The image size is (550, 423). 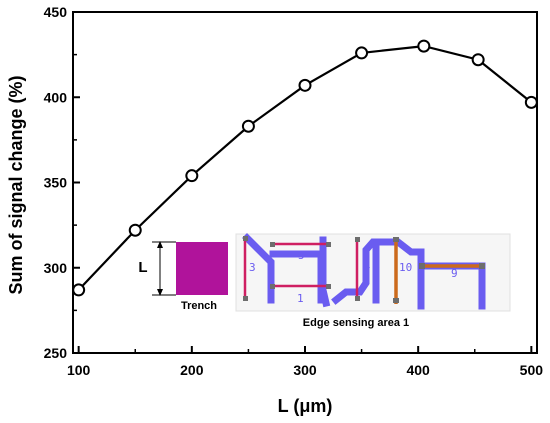 What do you see at coordinates (367, 271) in the screenshot?
I see `segment-number: 7` at bounding box center [367, 271].